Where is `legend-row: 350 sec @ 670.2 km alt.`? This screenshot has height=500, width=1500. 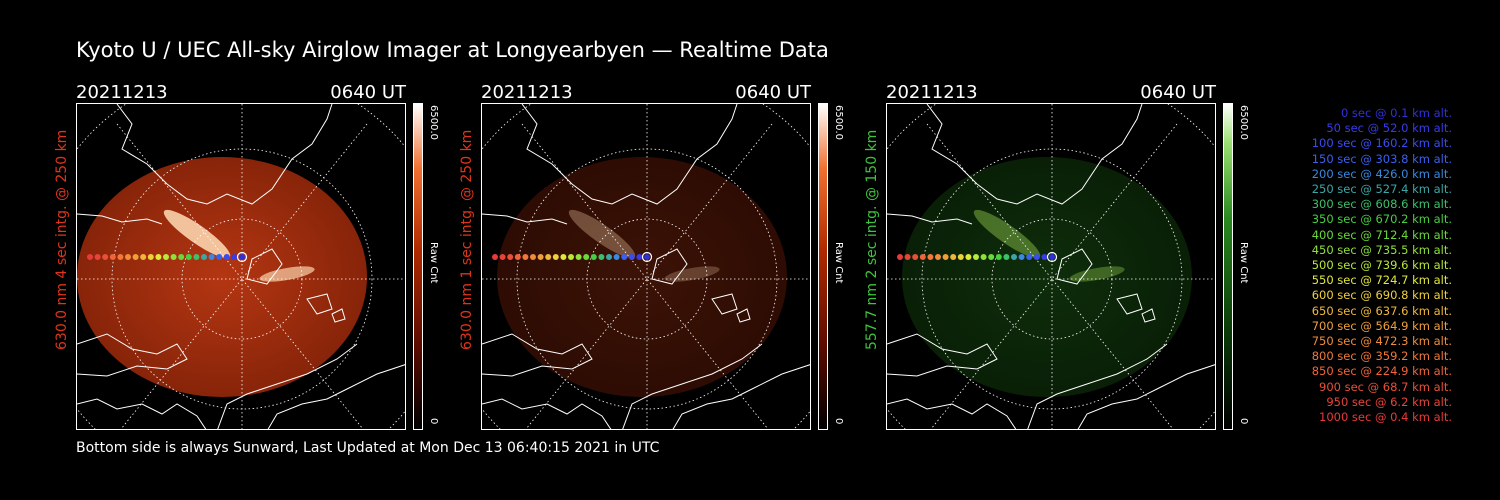
legend-row: 350 sec @ 670.2 km alt. is located at coordinates (1381, 219).